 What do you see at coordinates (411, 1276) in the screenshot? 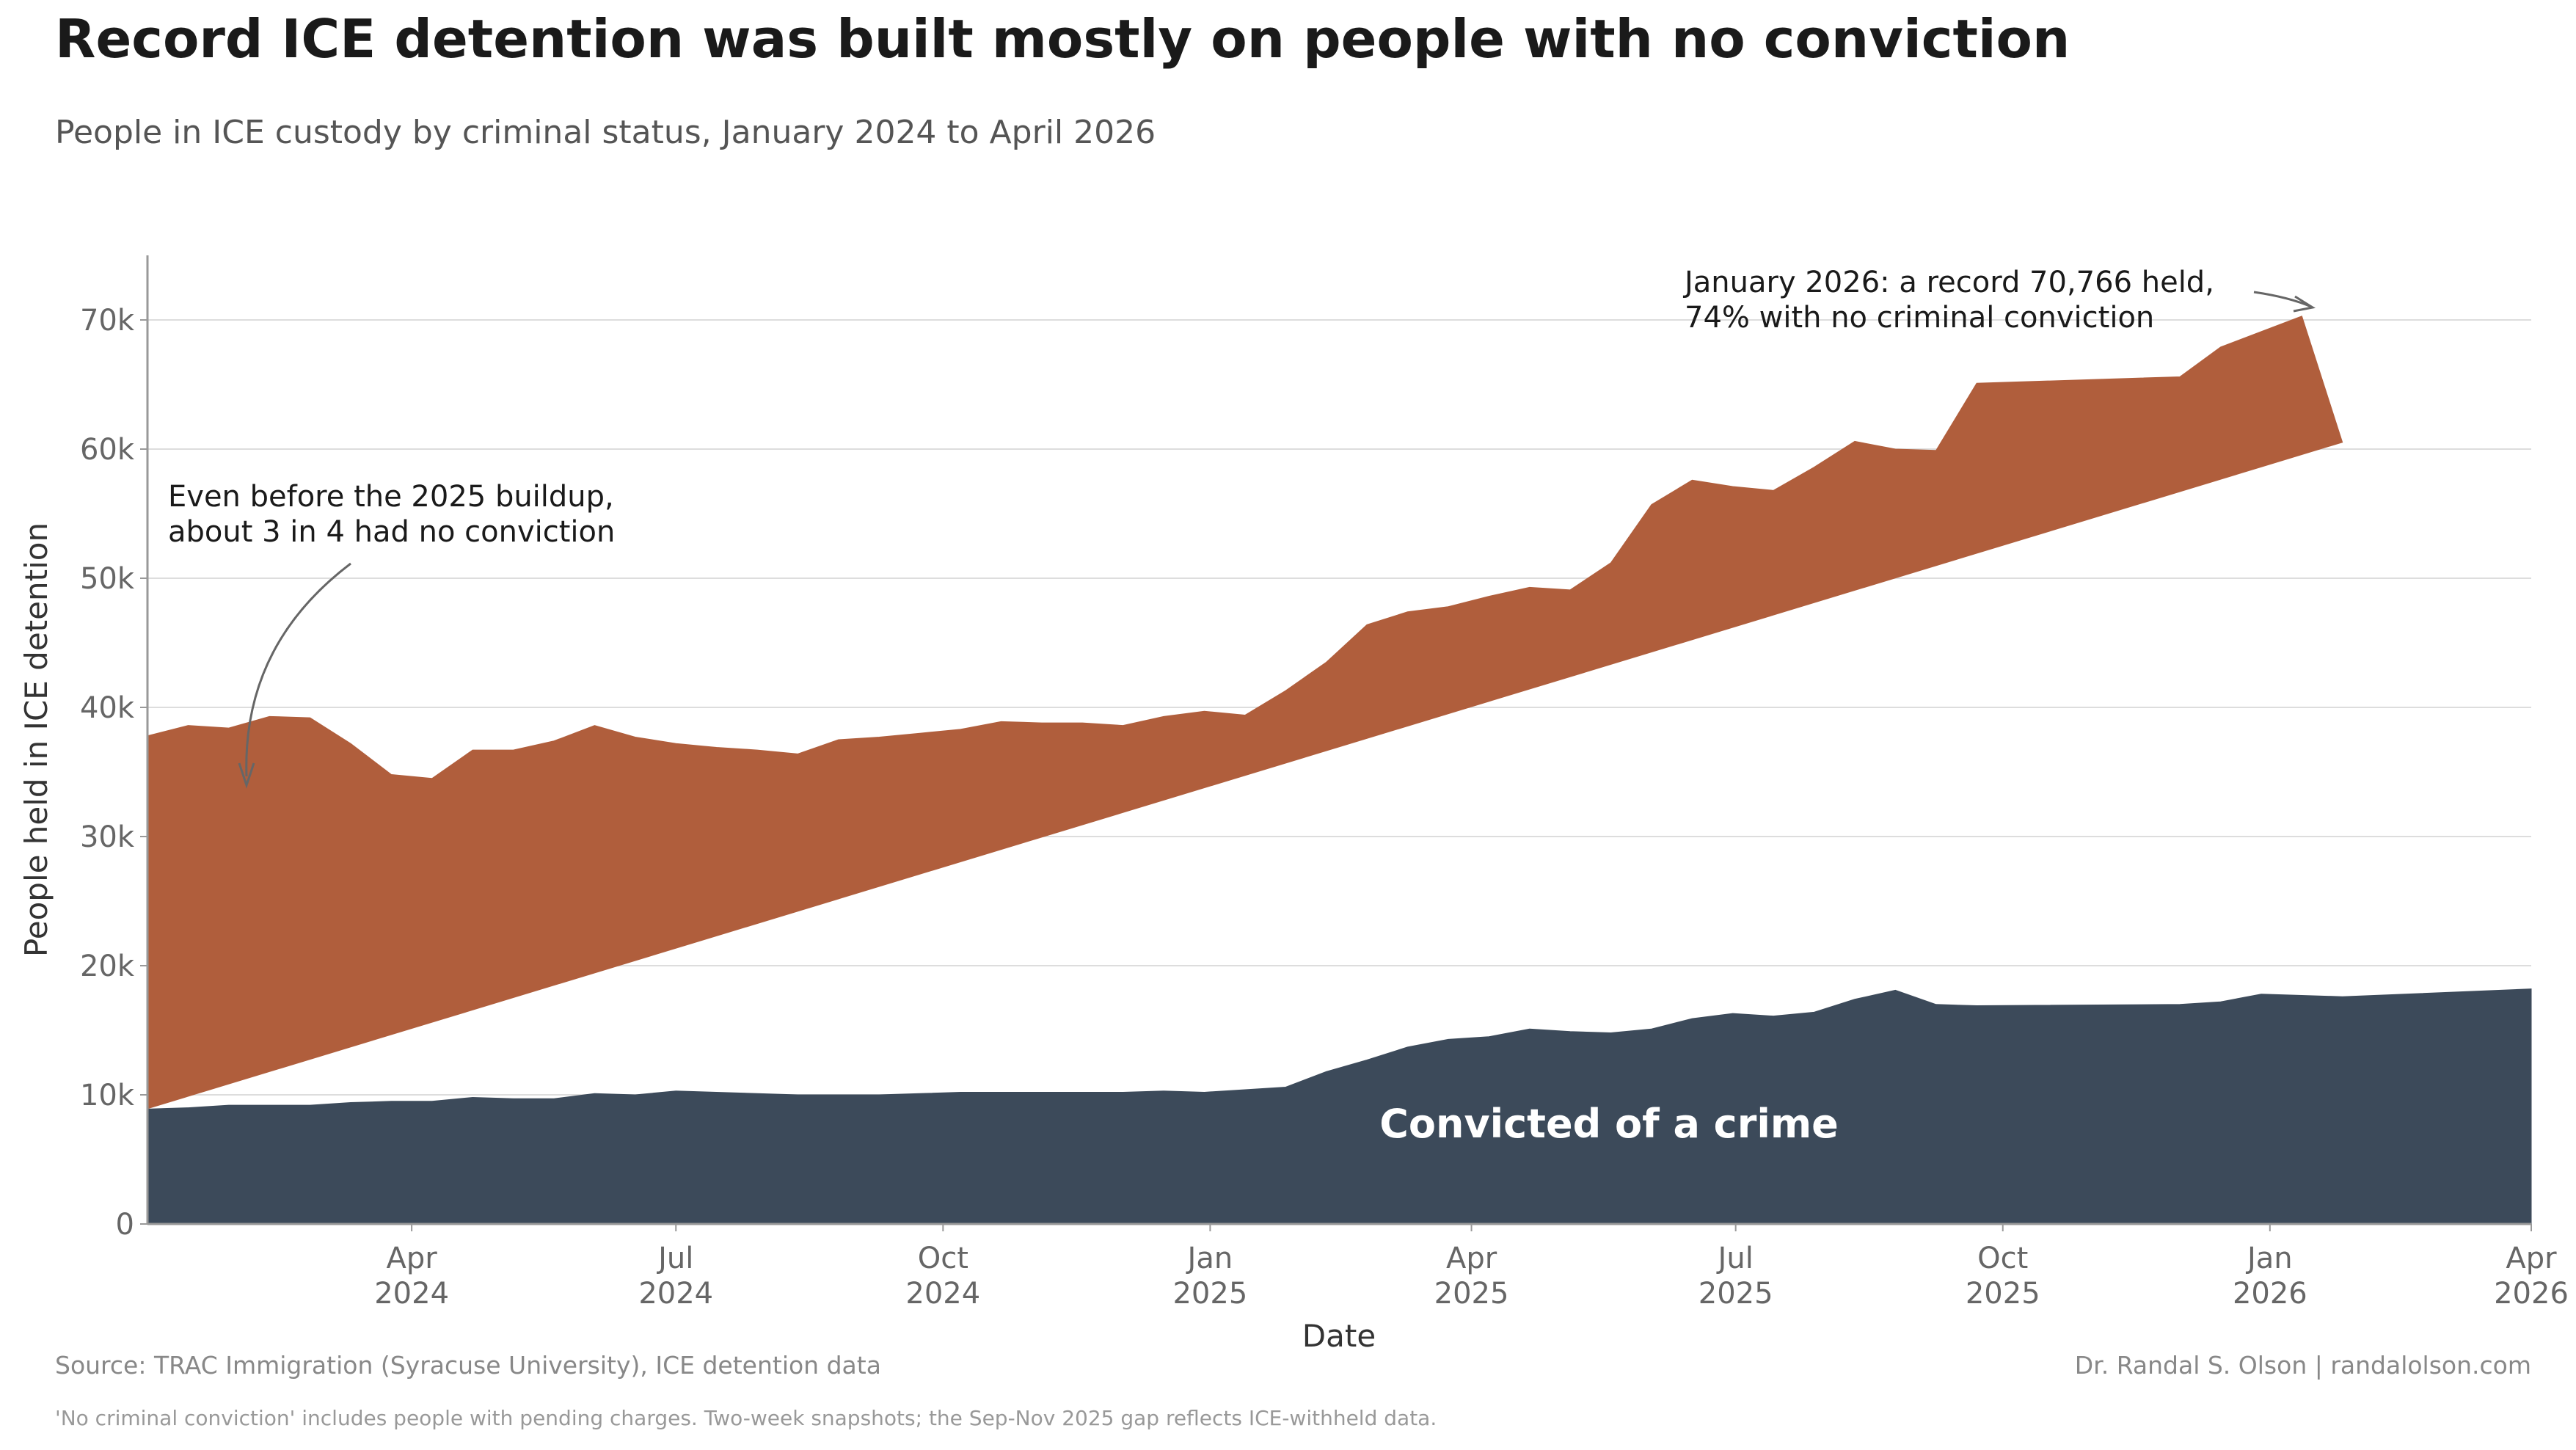
I see `x-tick-label: Apr 2024` at bounding box center [411, 1276].